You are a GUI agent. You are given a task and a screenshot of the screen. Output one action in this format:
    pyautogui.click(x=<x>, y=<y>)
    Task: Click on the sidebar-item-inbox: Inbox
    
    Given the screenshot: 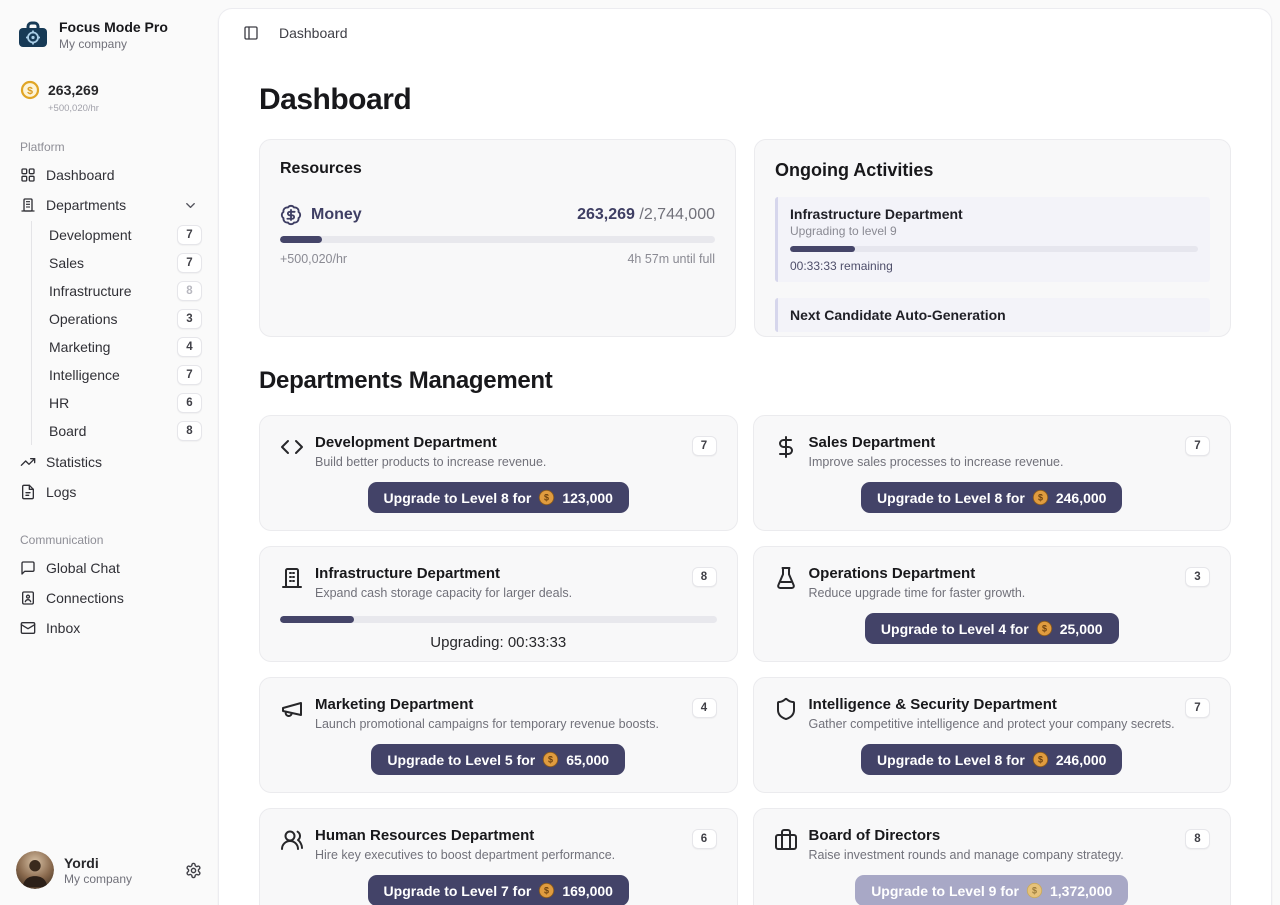 What is the action you would take?
    pyautogui.click(x=109, y=628)
    